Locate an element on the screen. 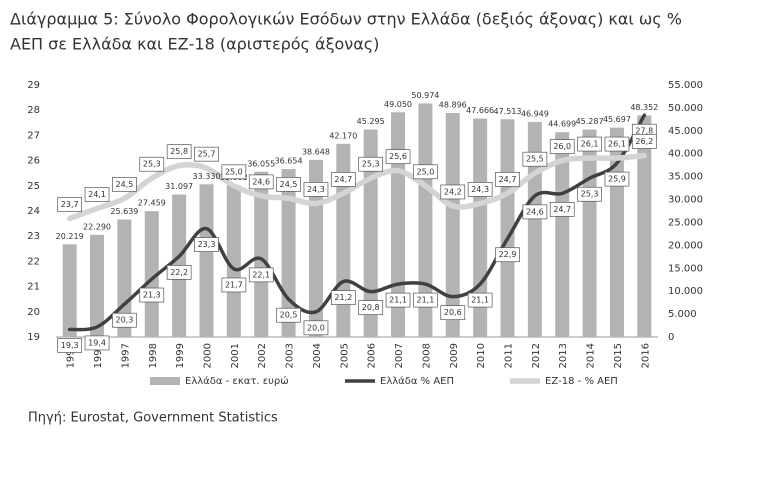  x-tick-label: 2009 is located at coordinates (454, 355).